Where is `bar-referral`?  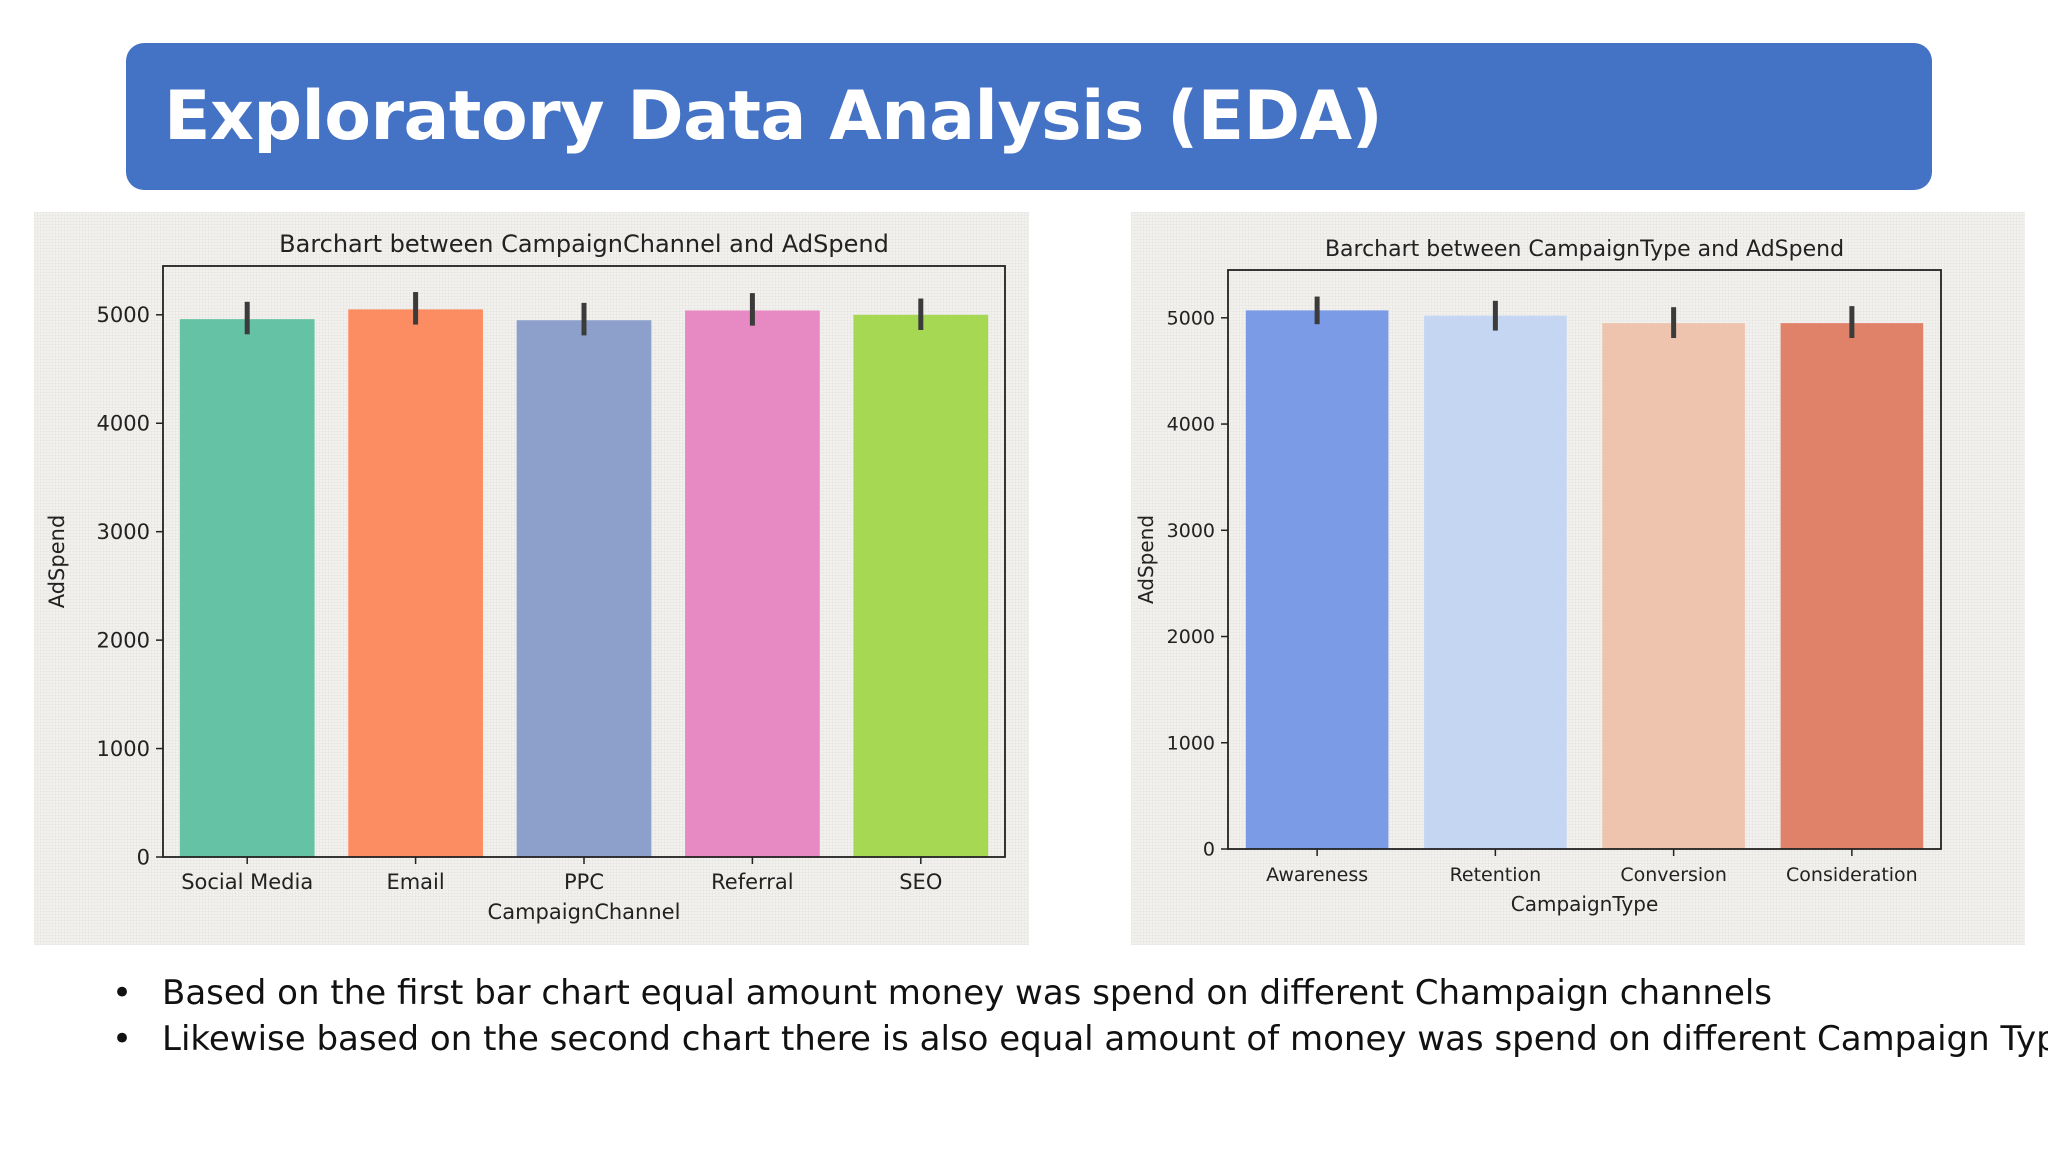
bar-referral is located at coordinates (752, 583).